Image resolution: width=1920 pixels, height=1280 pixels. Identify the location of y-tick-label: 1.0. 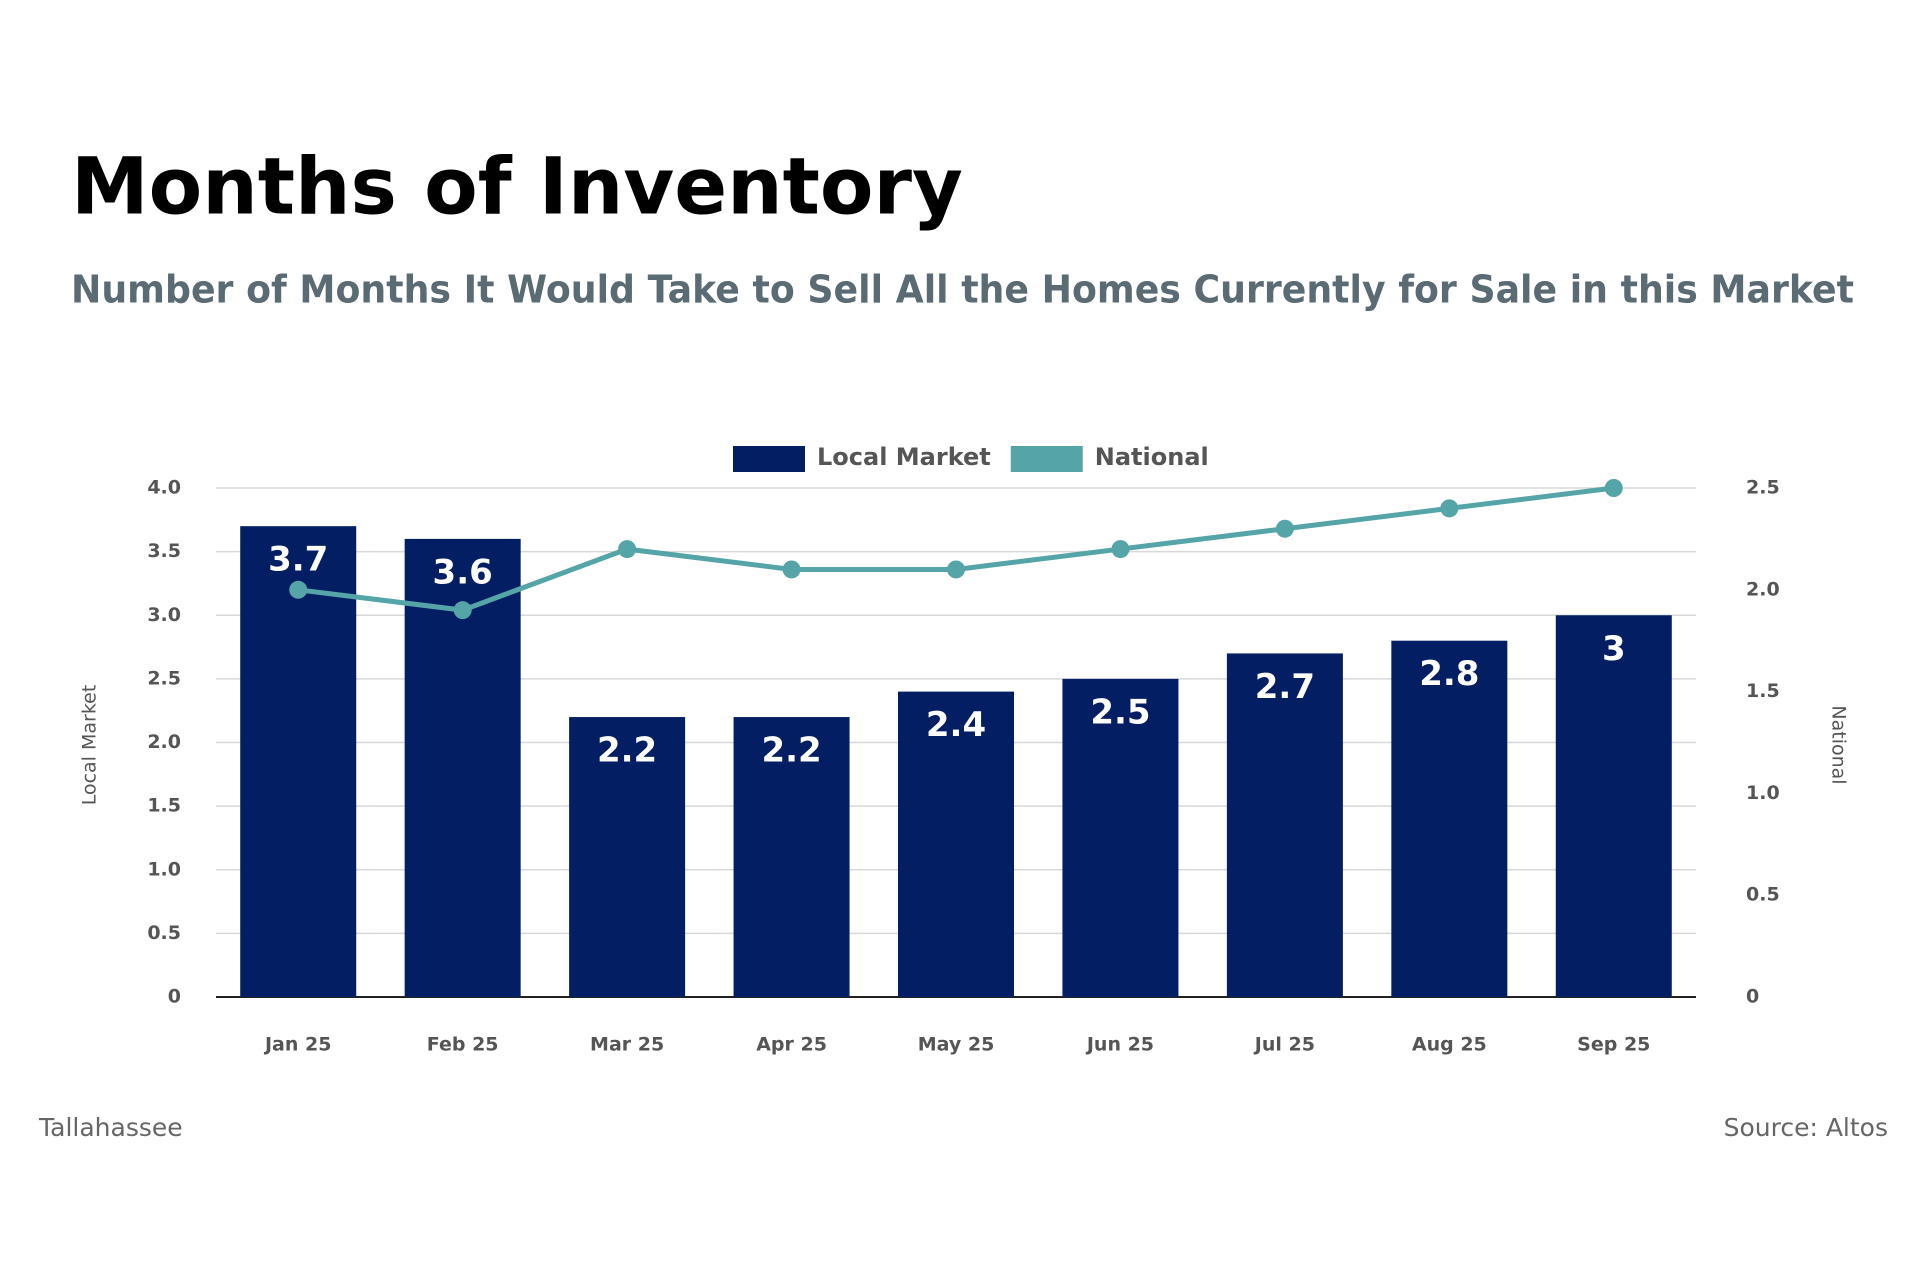
(164, 869).